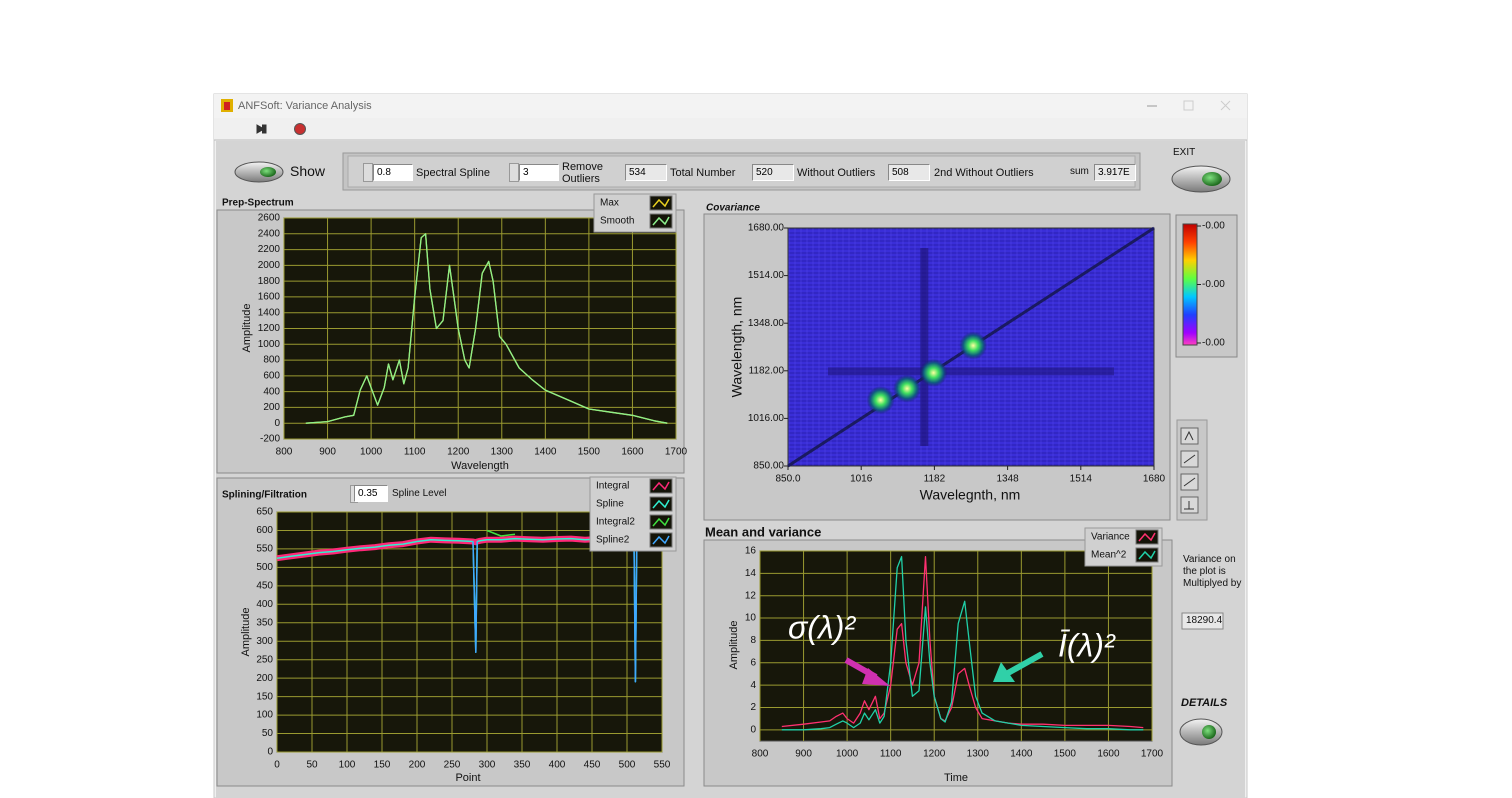 The height and width of the screenshot is (798, 1512). Describe the element at coordinates (264, 495) in the screenshot. I see `graph-title: Splining/Filtration` at that location.